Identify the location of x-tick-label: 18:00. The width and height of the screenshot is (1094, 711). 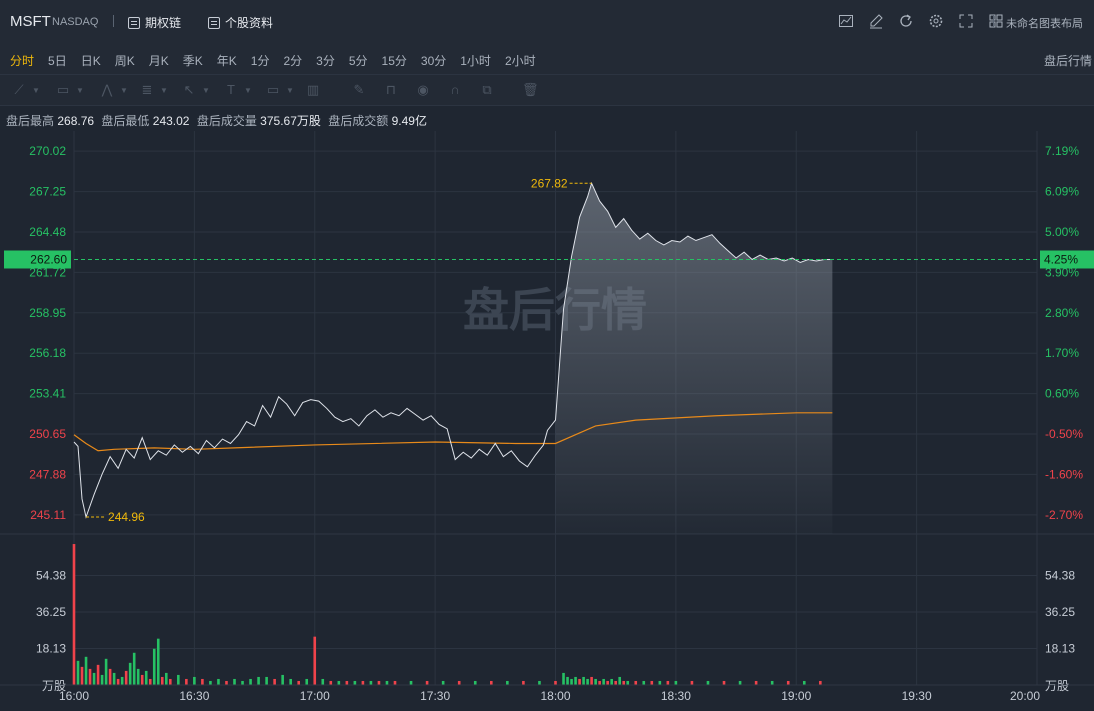
(555, 696).